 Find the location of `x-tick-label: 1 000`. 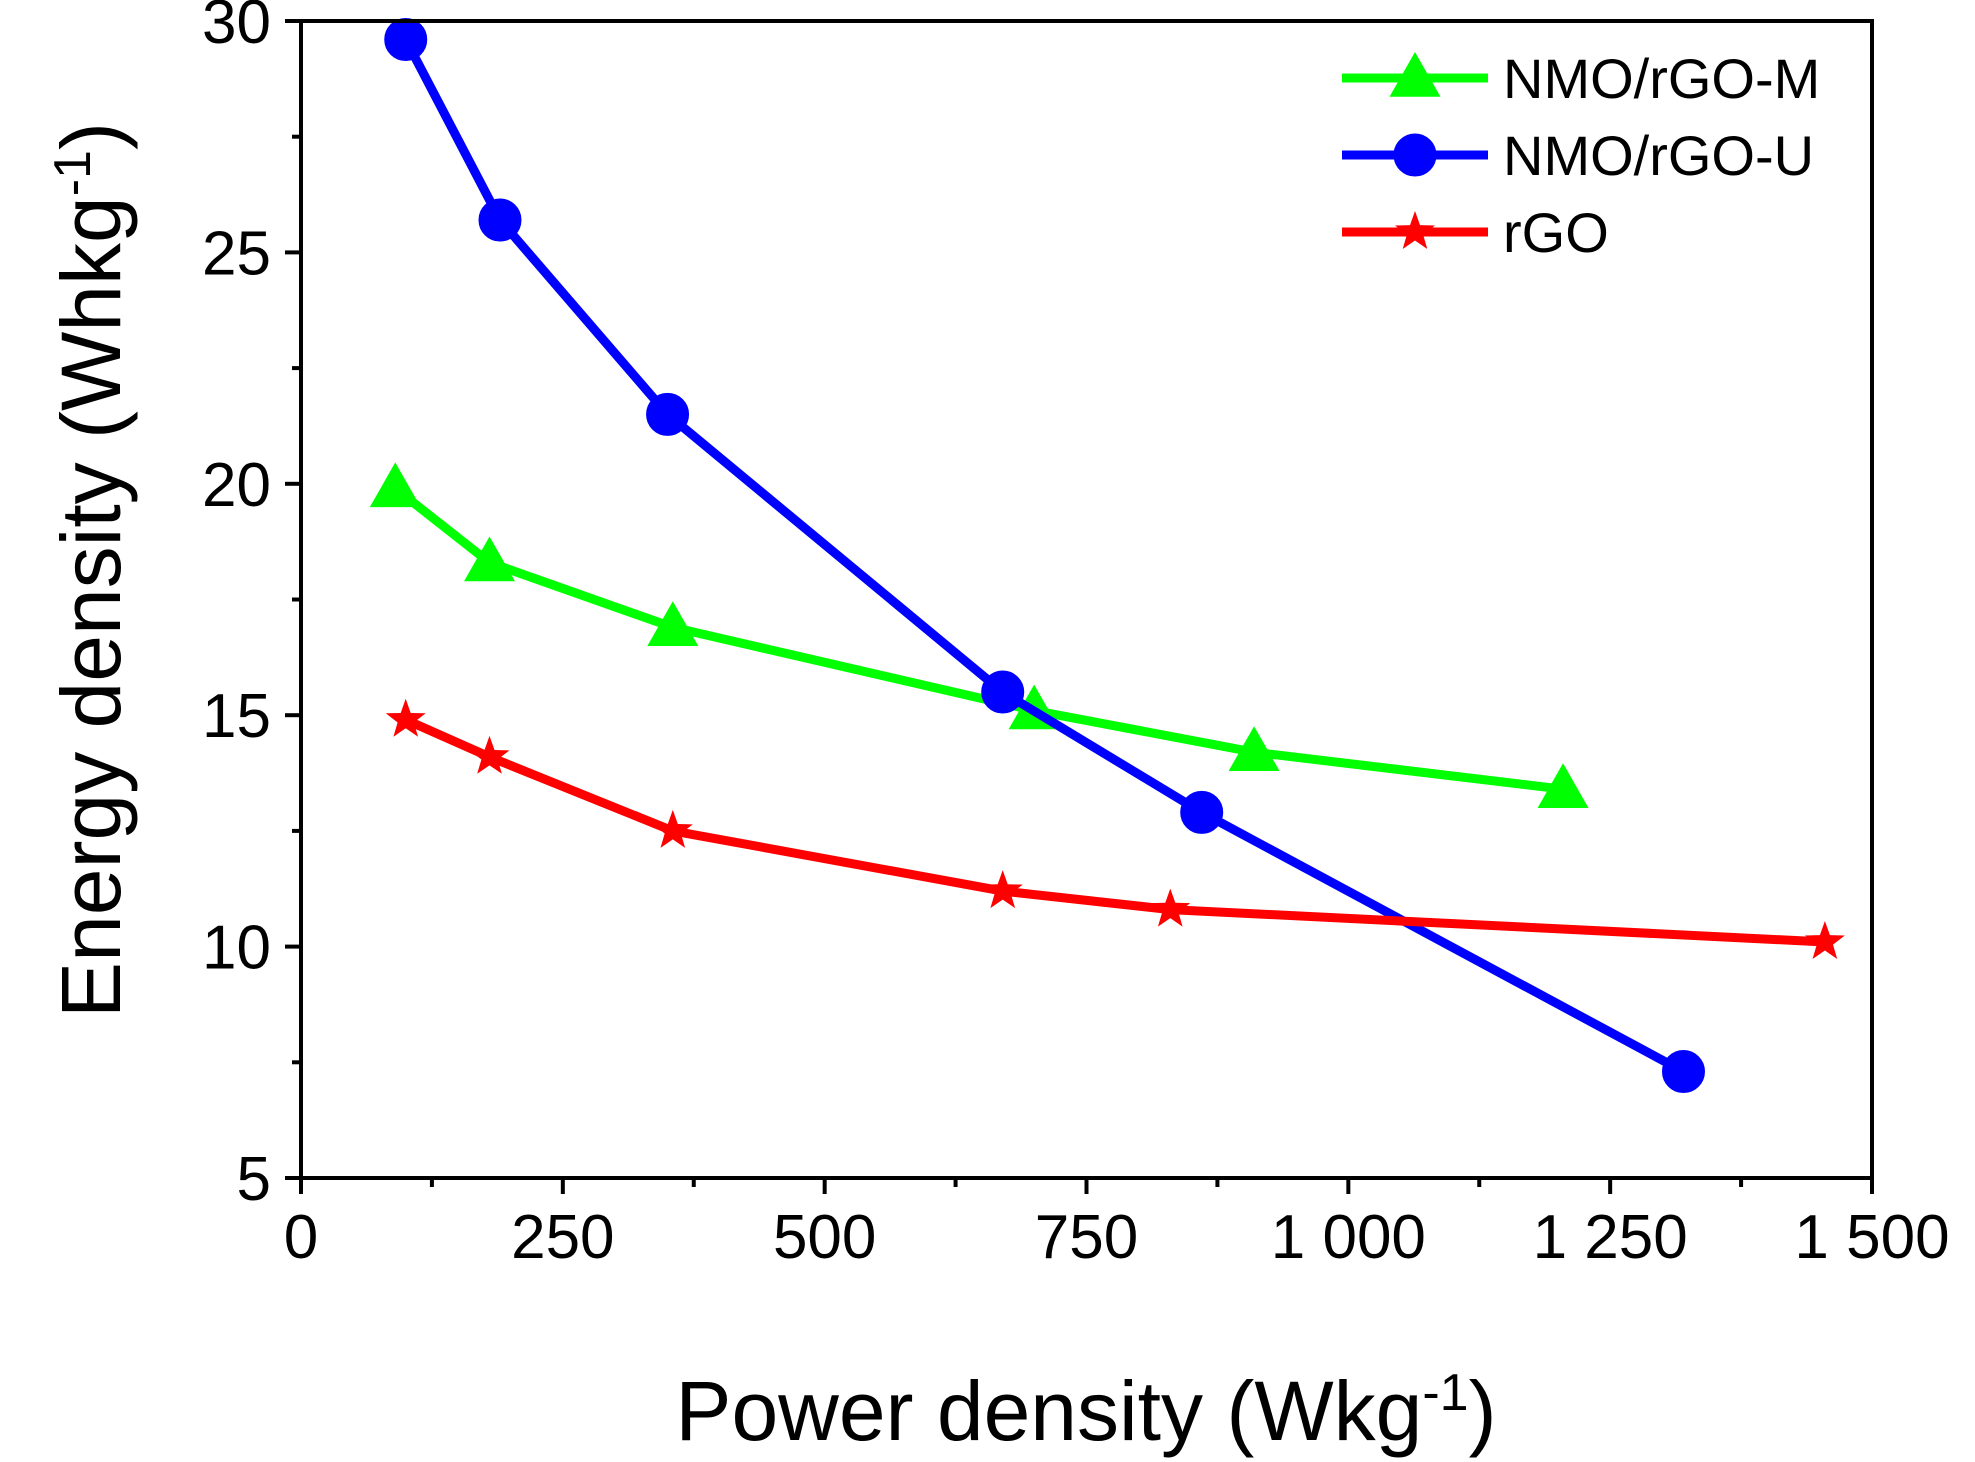

x-tick-label: 1 000 is located at coordinates (1348, 1237).